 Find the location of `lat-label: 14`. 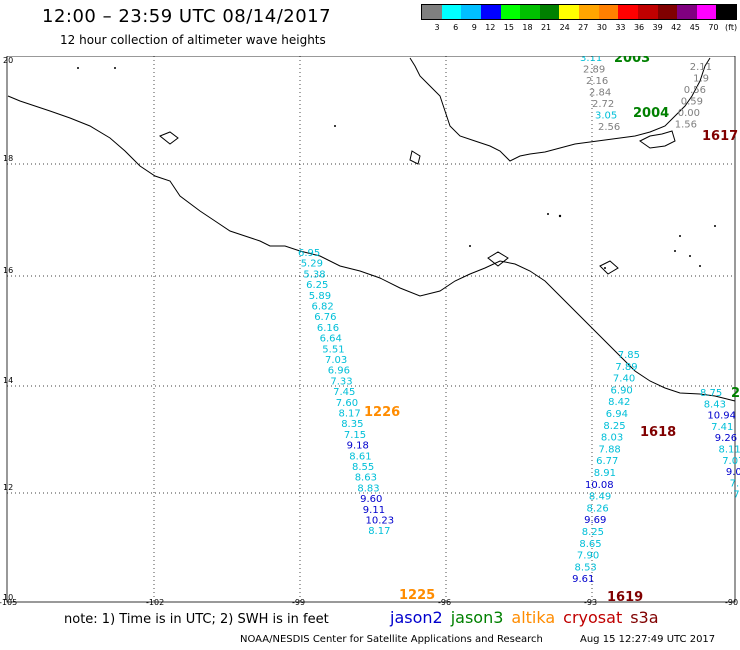

lat-label: 14 is located at coordinates (8, 380).